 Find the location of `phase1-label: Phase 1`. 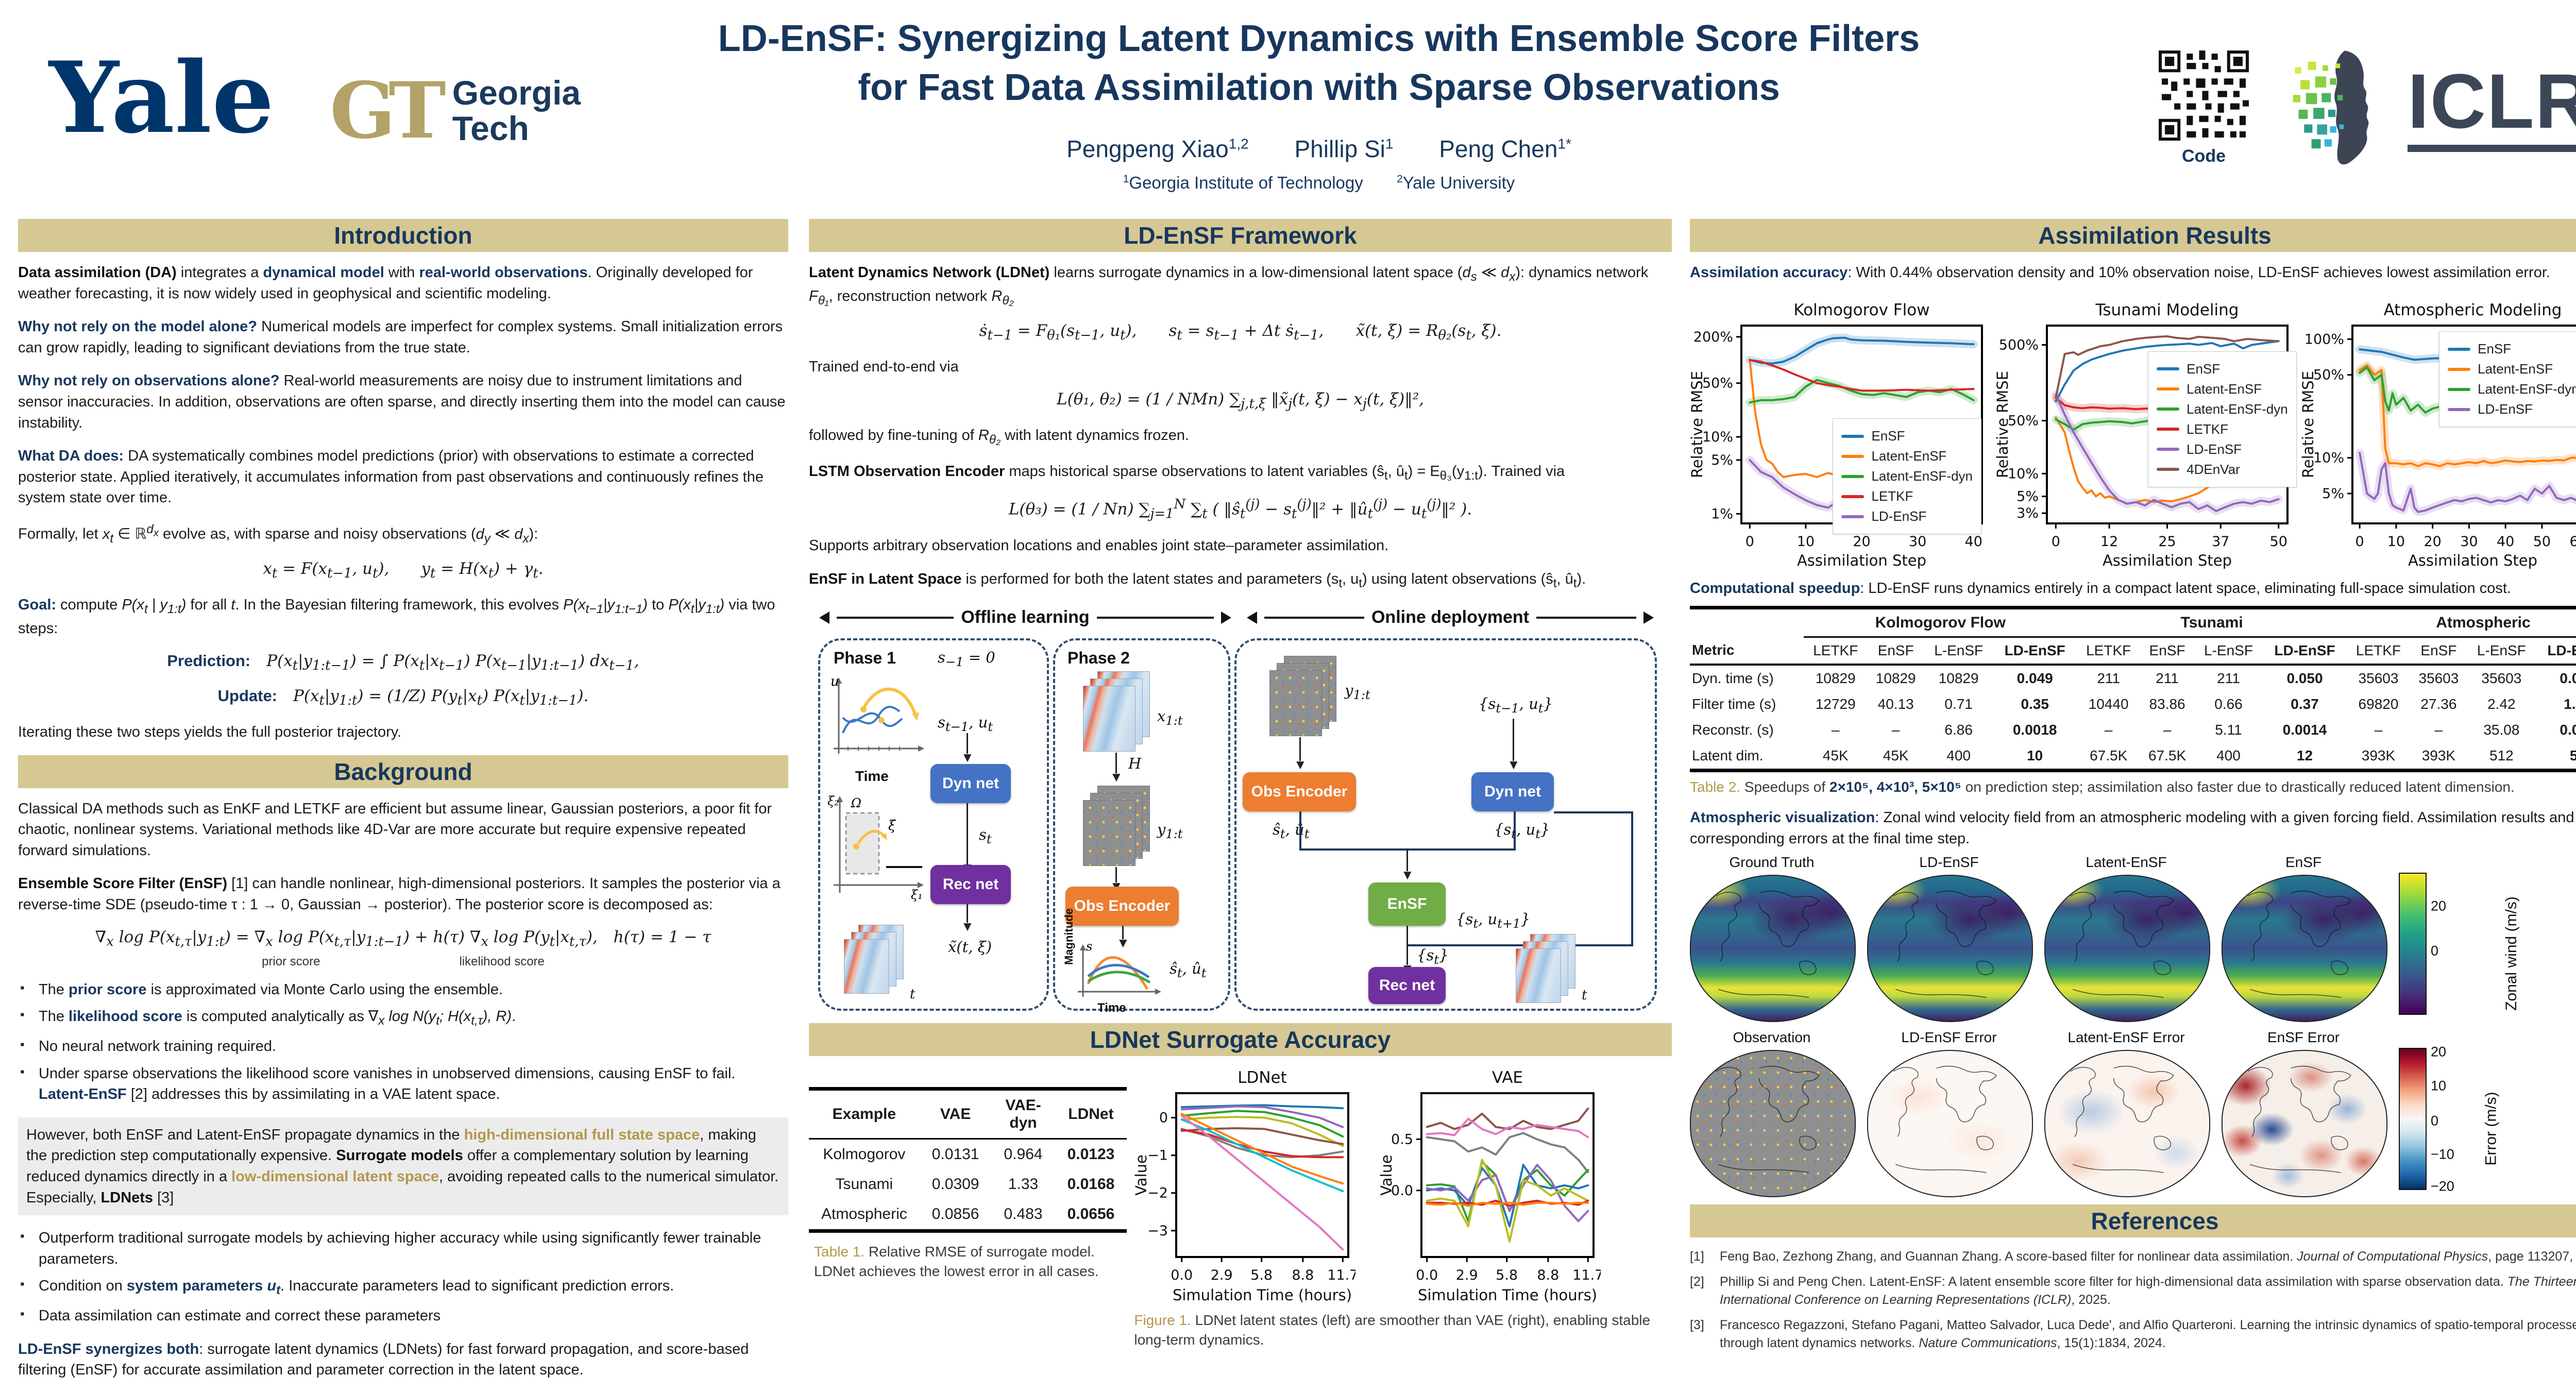

phase1-label: Phase 1 is located at coordinates (865, 658).